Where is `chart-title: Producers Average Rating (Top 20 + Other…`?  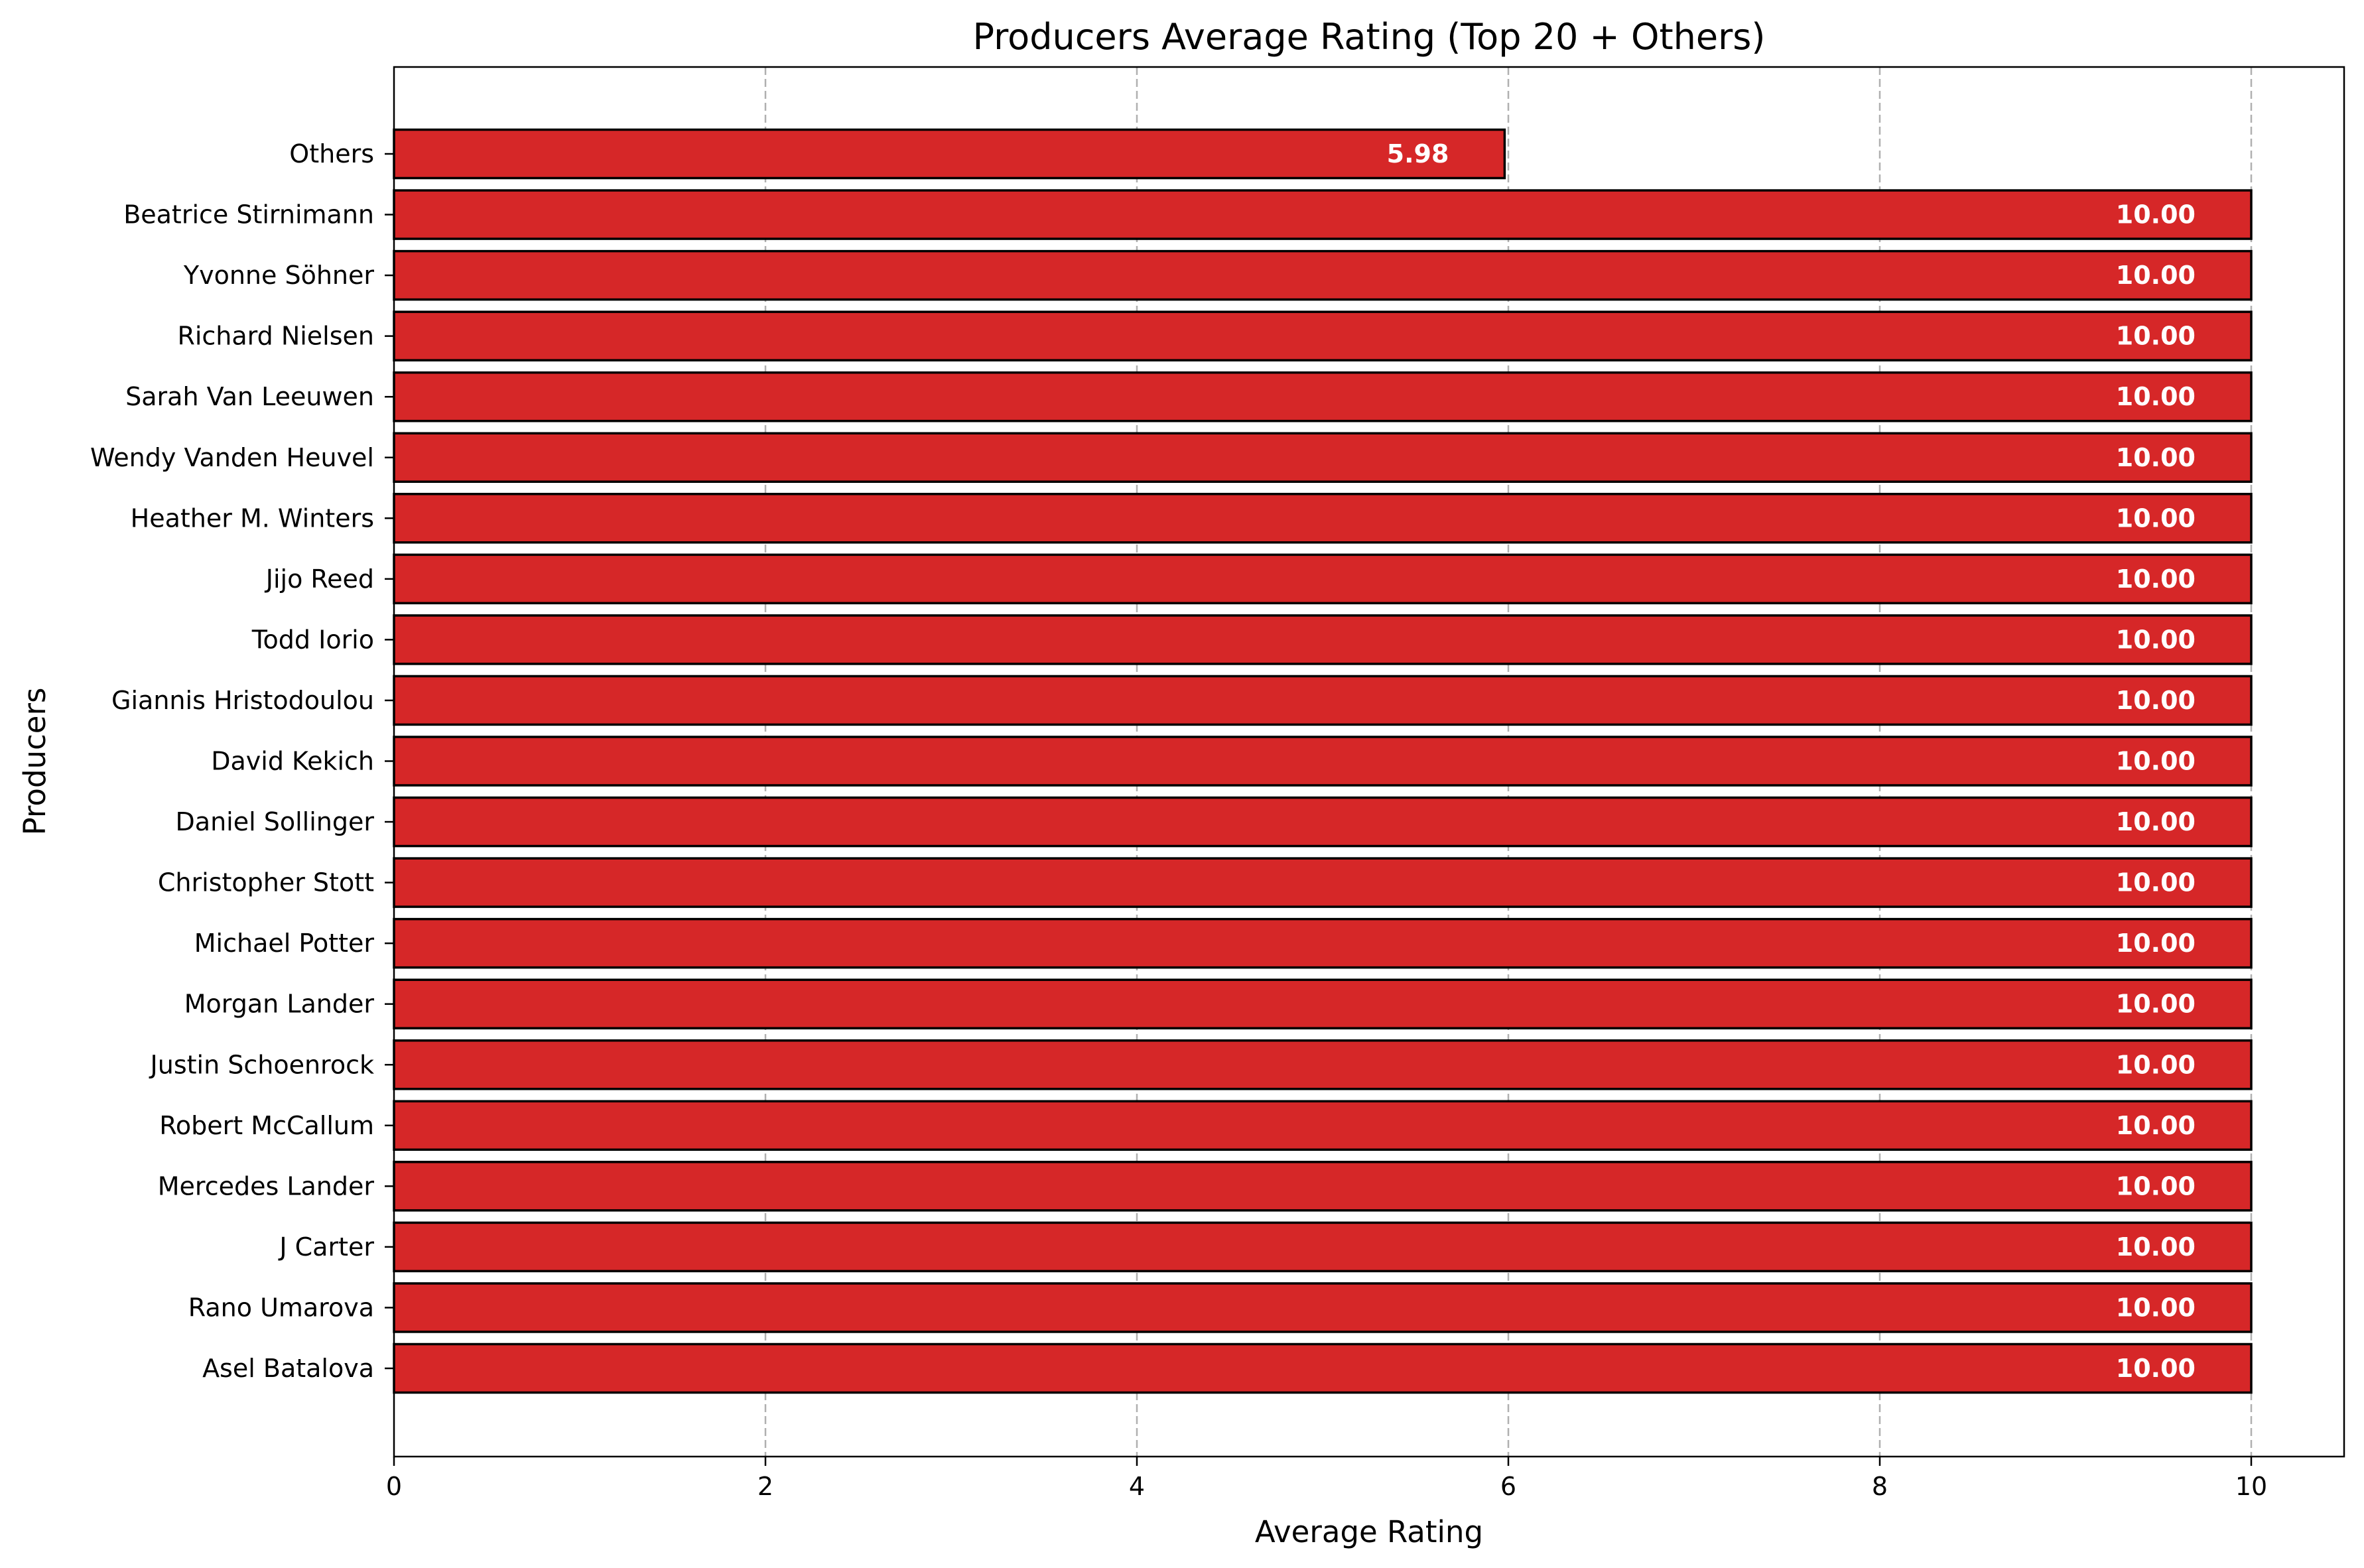
chart-title: Producers Average Rating (Top 20 + Other… is located at coordinates (1369, 37).